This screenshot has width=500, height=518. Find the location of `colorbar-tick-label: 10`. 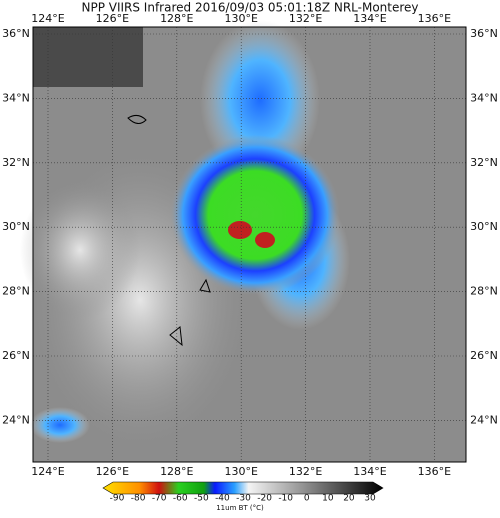

colorbar-tick-label: 10 is located at coordinates (328, 499).